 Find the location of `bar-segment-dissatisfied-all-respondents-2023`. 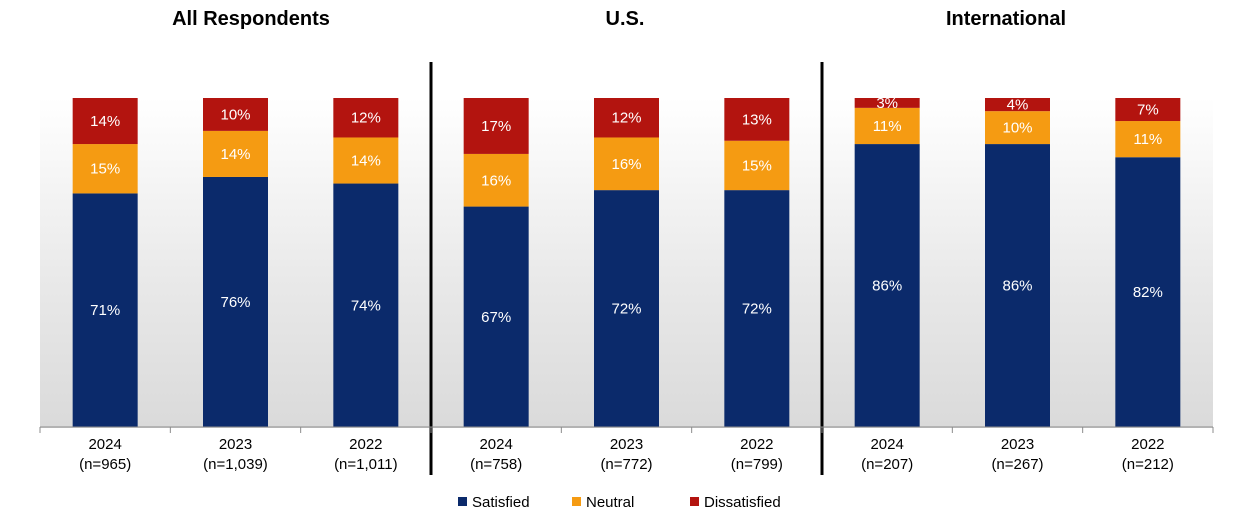

bar-segment-dissatisfied-all-respondents-2023 is located at coordinates (235, 114).